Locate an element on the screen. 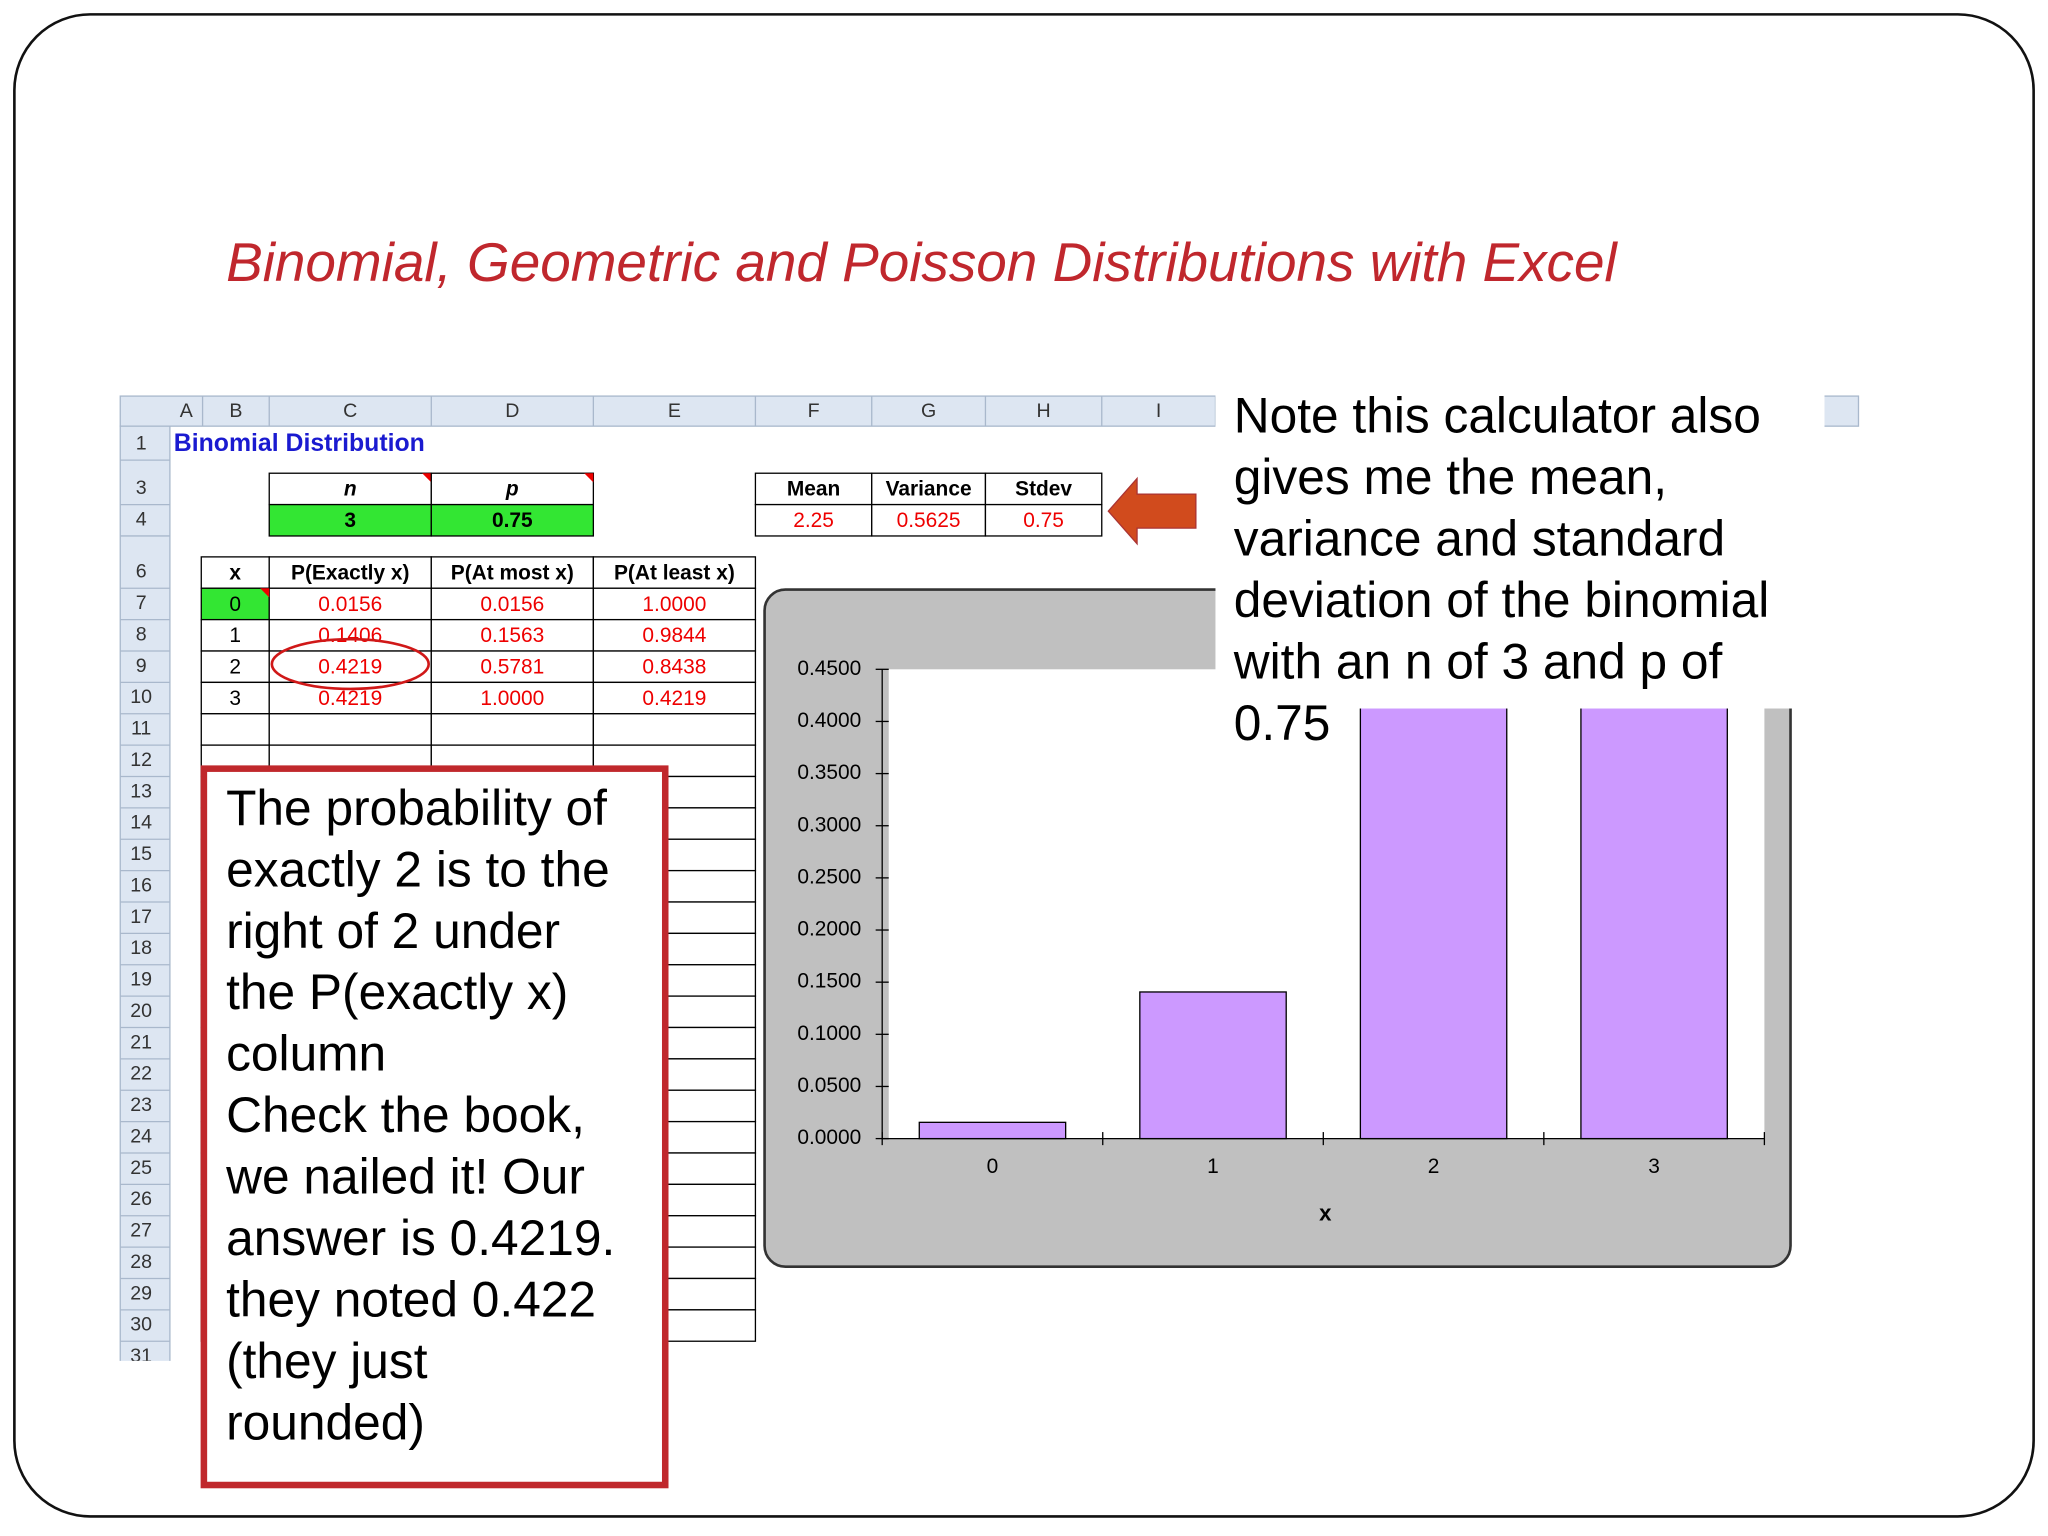 The width and height of the screenshot is (2048, 1536). y-tick-label: 0.4000 is located at coordinates (829, 720).